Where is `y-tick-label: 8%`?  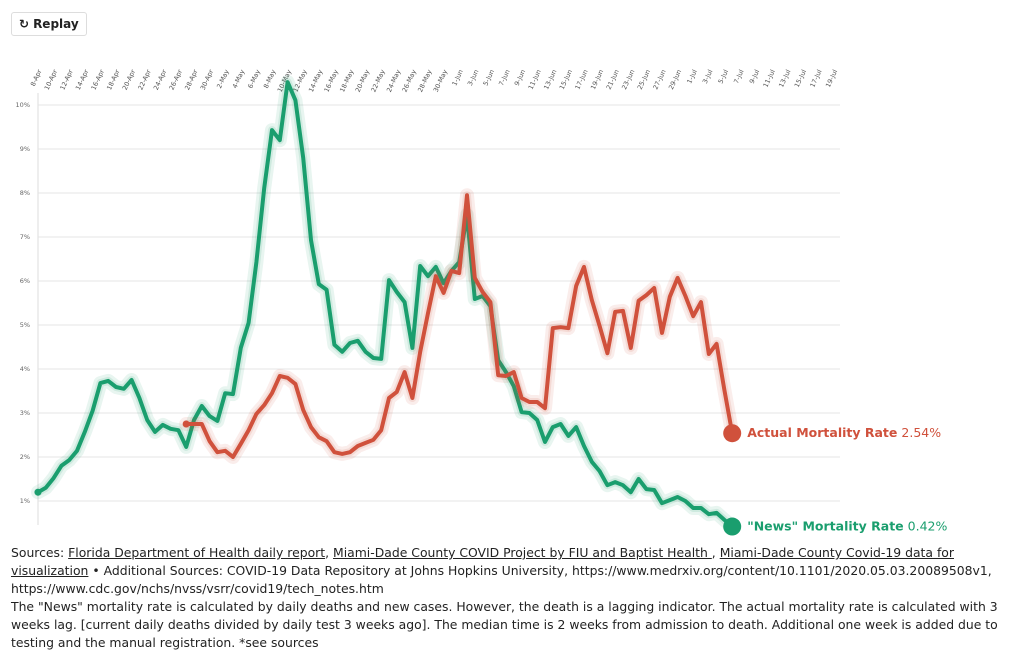 y-tick-label: 8% is located at coordinates (25, 193).